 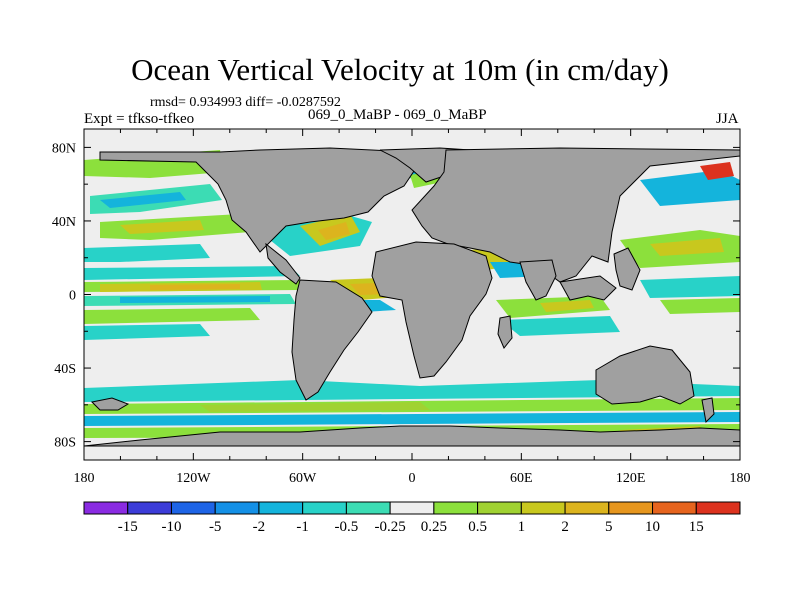 What do you see at coordinates (538, 280) in the screenshot?
I see `land-india` at bounding box center [538, 280].